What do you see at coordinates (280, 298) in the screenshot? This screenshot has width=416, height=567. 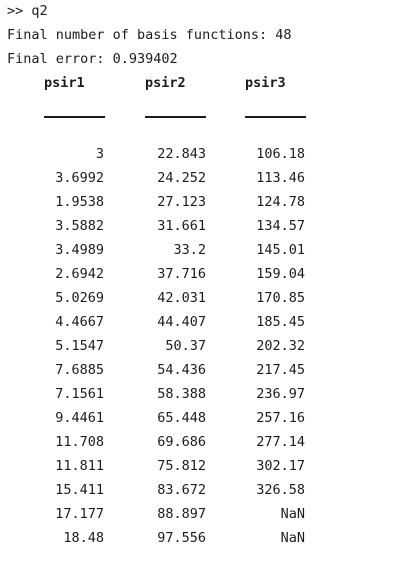 I see `table-cell-psir3: 170.85` at bounding box center [280, 298].